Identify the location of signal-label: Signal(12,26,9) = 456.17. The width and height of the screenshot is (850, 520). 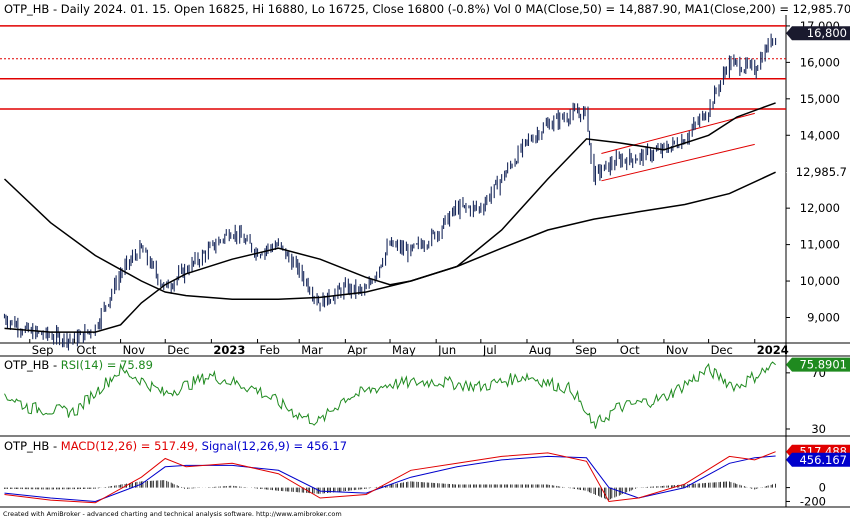
(274, 446).